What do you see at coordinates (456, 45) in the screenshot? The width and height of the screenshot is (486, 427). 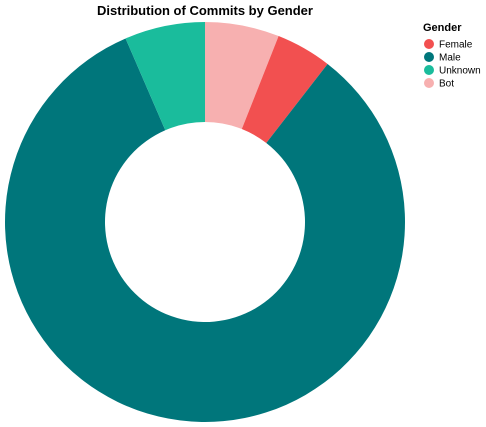 I see `legend-label-female: Female` at bounding box center [456, 45].